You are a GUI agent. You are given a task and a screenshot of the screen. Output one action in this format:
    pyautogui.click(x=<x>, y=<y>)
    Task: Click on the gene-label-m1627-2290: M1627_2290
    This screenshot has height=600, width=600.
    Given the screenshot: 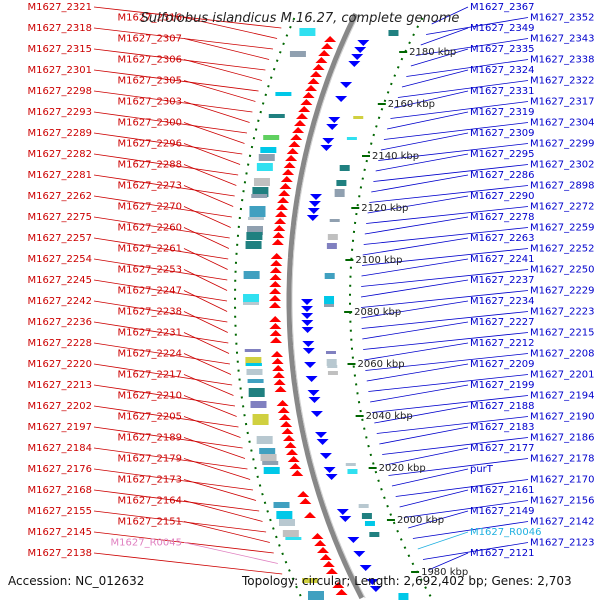 What is the action you would take?
    pyautogui.click(x=502, y=196)
    